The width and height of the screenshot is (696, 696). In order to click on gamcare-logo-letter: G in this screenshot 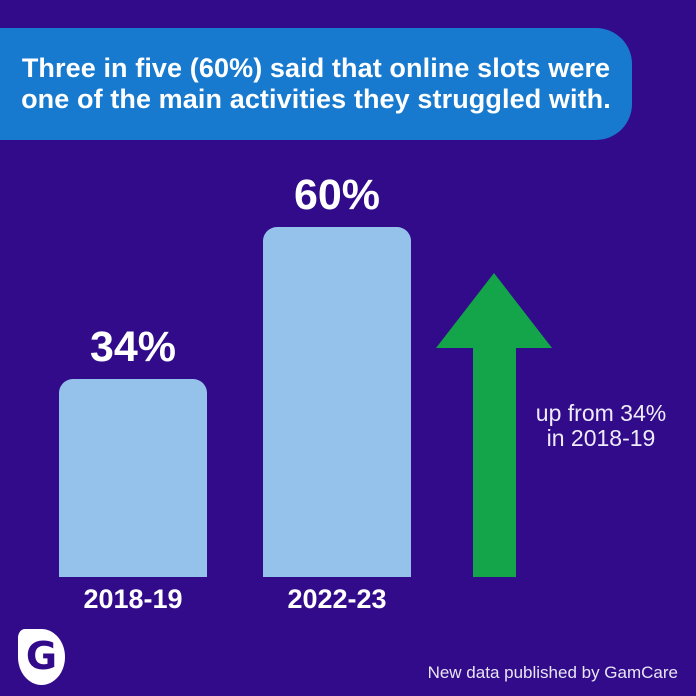, I will do `click(41, 656)`.